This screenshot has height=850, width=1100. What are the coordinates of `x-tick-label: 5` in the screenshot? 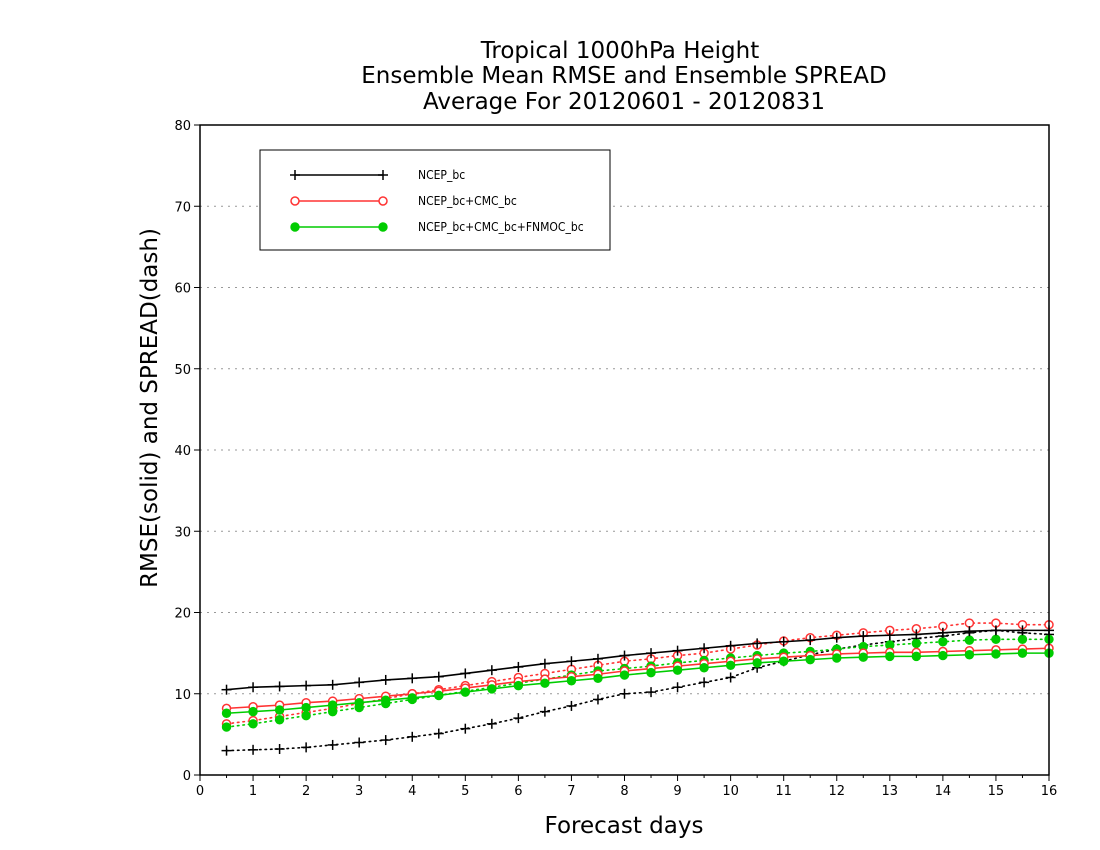 It's located at (465, 791).